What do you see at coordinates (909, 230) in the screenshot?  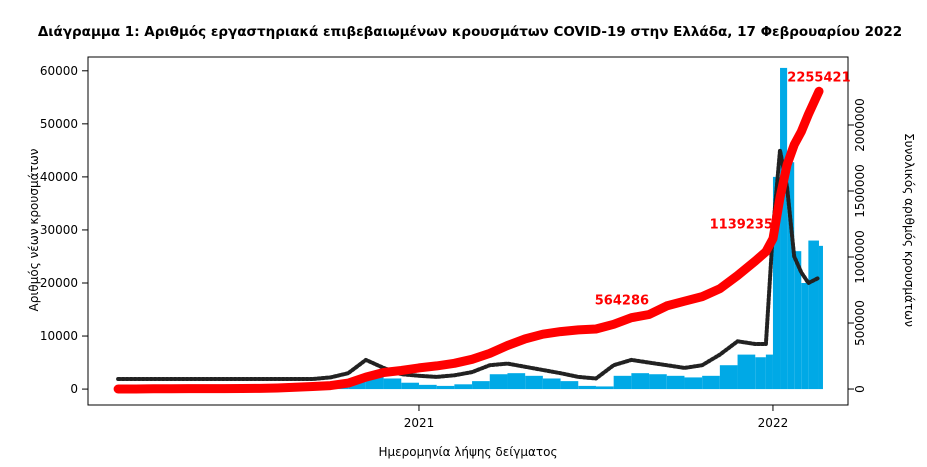 I see `y2-axis-label: Συνολικός αριθμός κρουσμάτων` at bounding box center [909, 230].